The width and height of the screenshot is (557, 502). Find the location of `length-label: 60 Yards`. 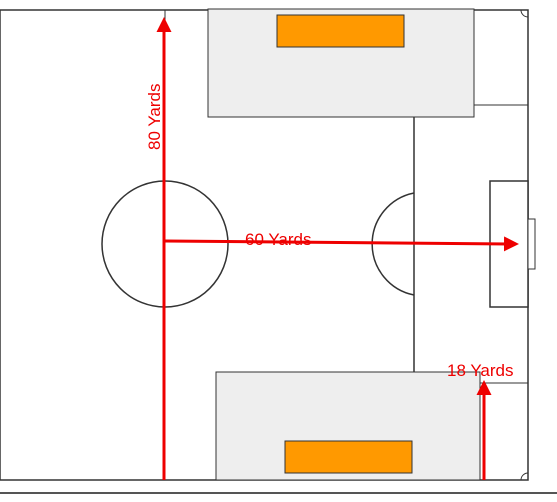

length-label: 60 Yards is located at coordinates (278, 239).